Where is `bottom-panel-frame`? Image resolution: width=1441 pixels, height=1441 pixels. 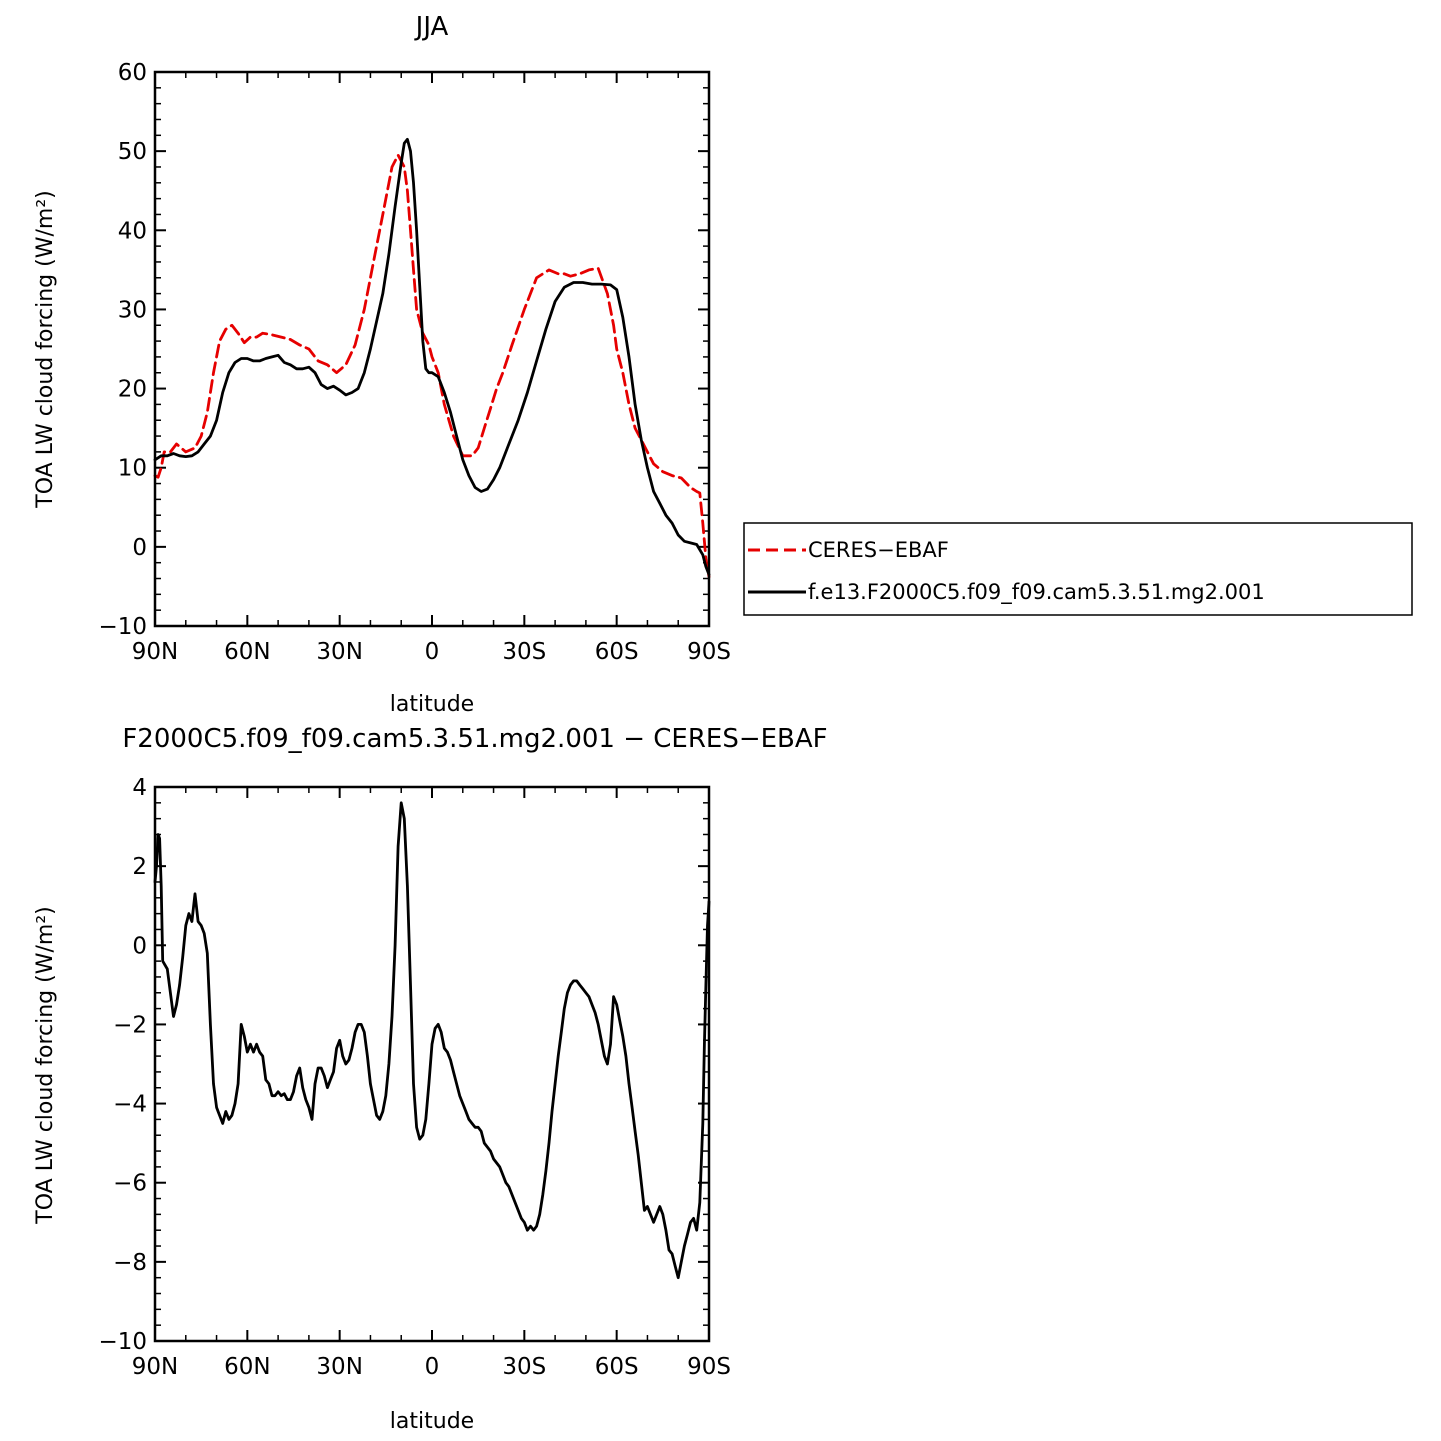 bottom-panel-frame is located at coordinates (432, 1064).